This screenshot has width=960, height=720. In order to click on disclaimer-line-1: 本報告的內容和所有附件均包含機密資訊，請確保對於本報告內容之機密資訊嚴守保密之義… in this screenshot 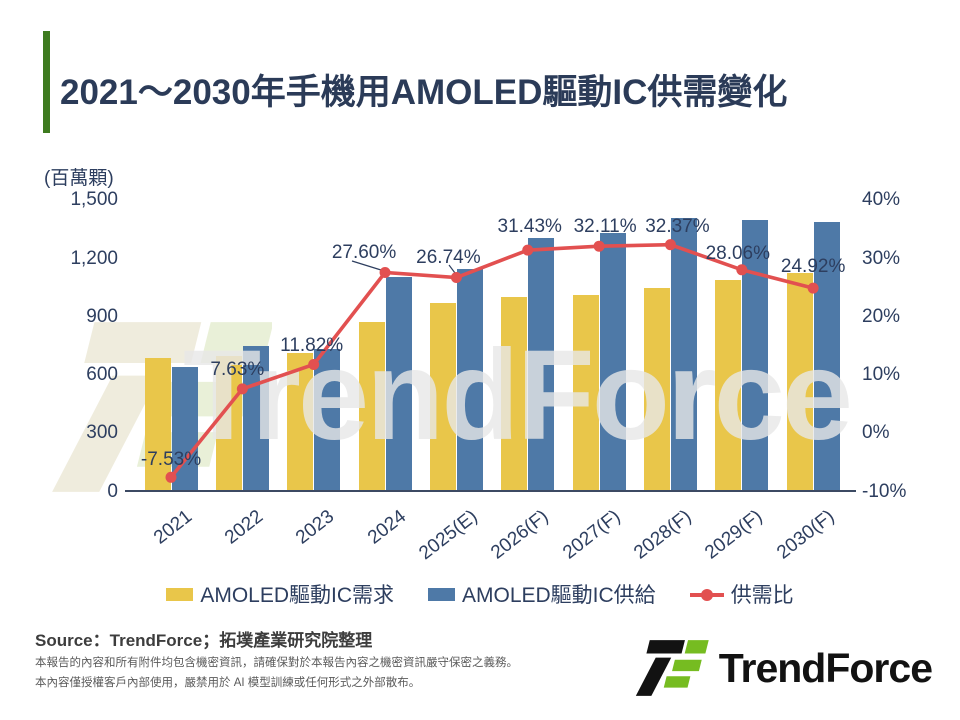, I will do `click(276, 663)`.